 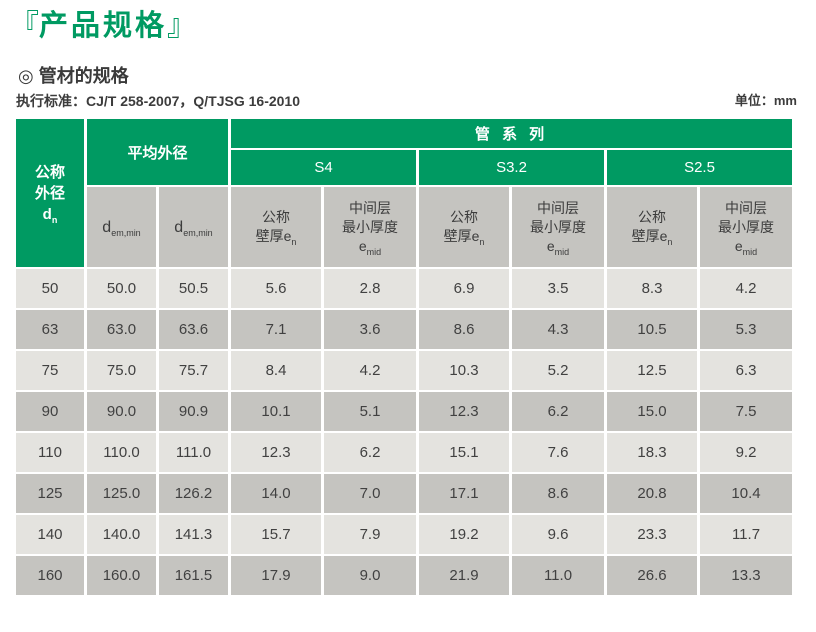 What do you see at coordinates (652, 534) in the screenshot?
I see `cell-value: 23.3` at bounding box center [652, 534].